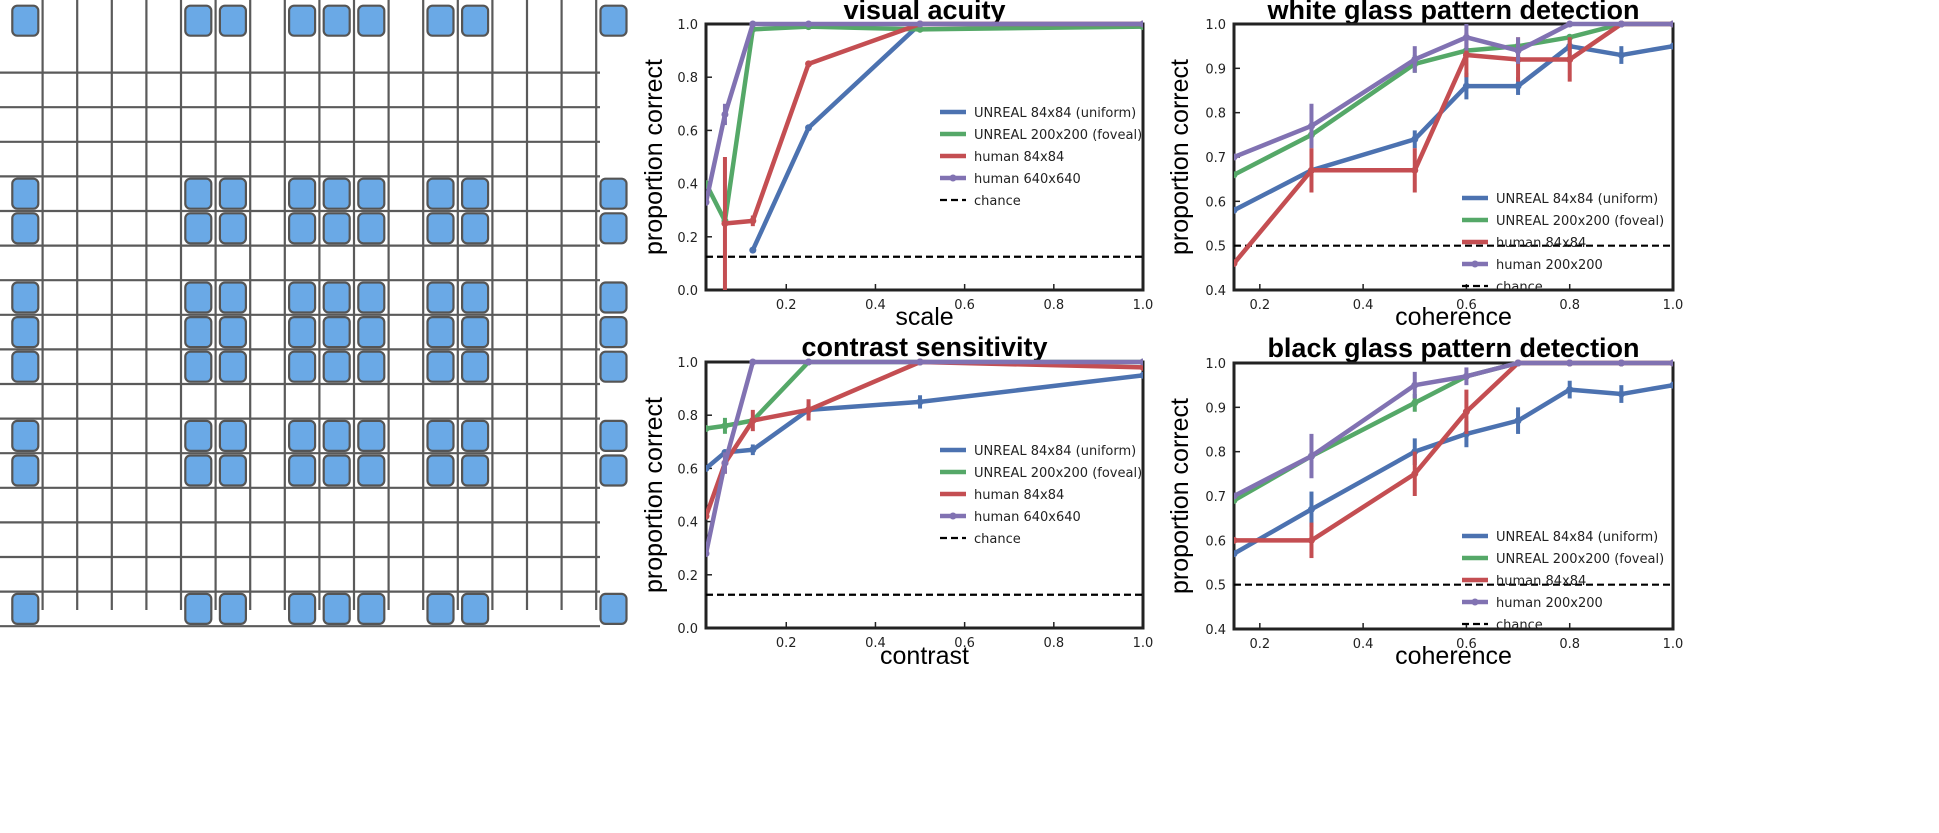 The image size is (1939, 833). I want to click on series-unreal_uniform, so click(1453, 125).